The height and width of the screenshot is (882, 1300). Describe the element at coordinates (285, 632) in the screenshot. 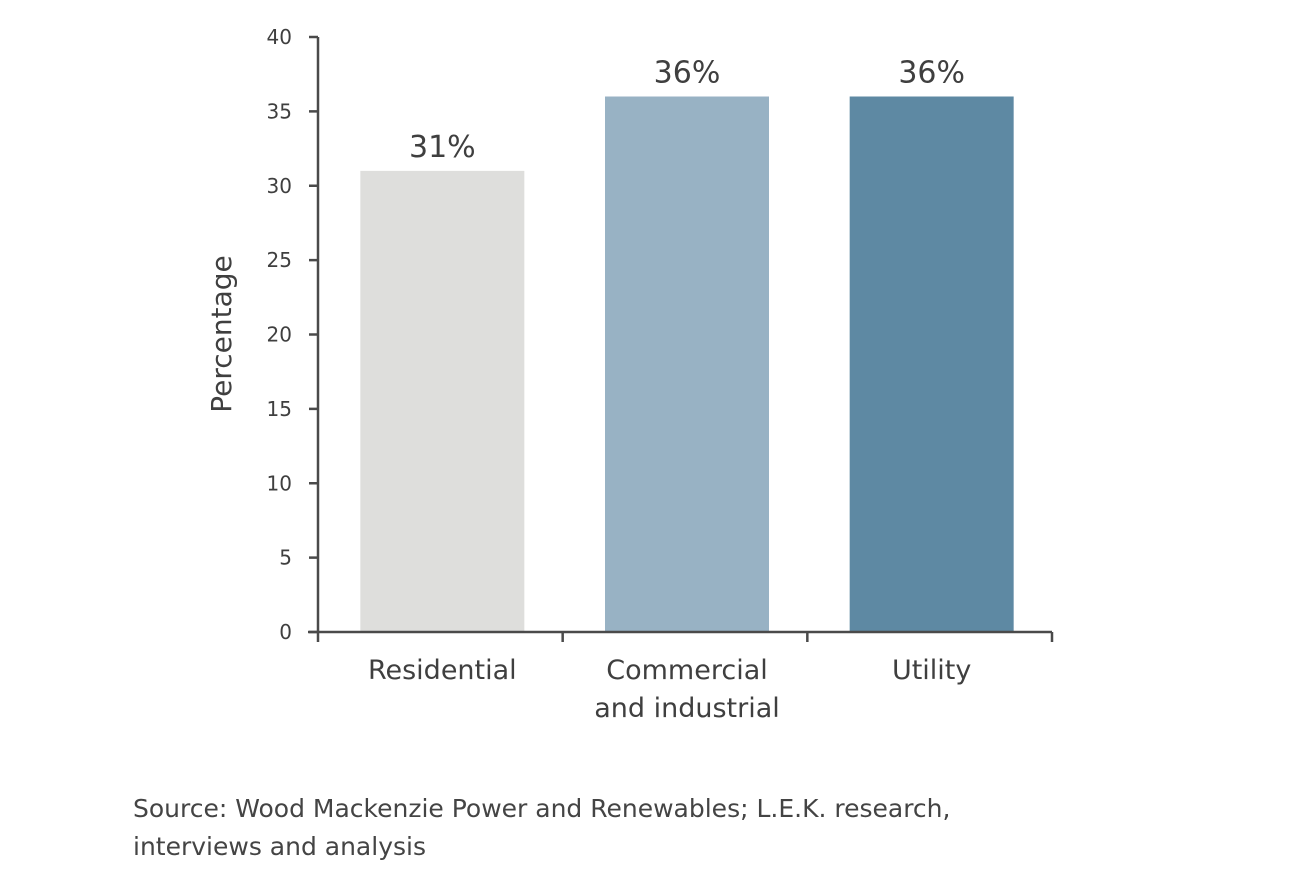

I see `y-tick-label: 0` at that location.